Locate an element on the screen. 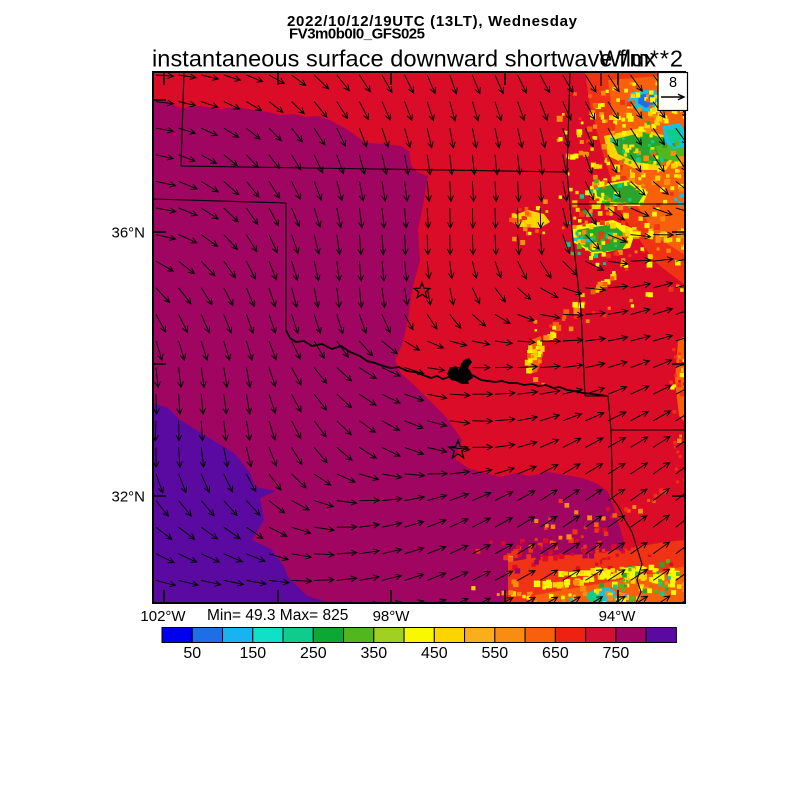 The image size is (800, 800). svg-text: 350 is located at coordinates (373, 653).